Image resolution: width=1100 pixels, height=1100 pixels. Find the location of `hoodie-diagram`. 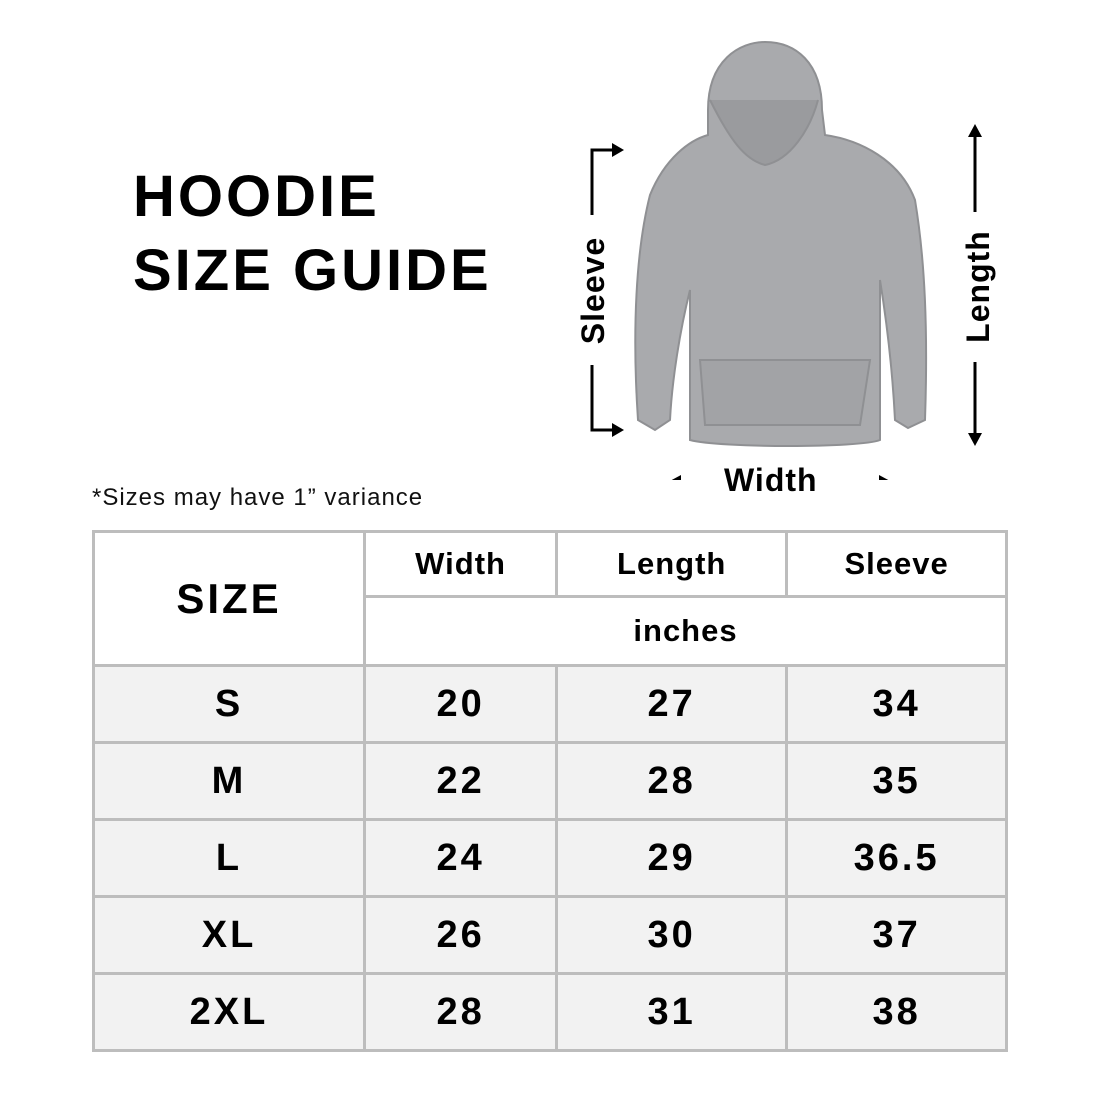

hoodie-diagram is located at coordinates (786, 260).